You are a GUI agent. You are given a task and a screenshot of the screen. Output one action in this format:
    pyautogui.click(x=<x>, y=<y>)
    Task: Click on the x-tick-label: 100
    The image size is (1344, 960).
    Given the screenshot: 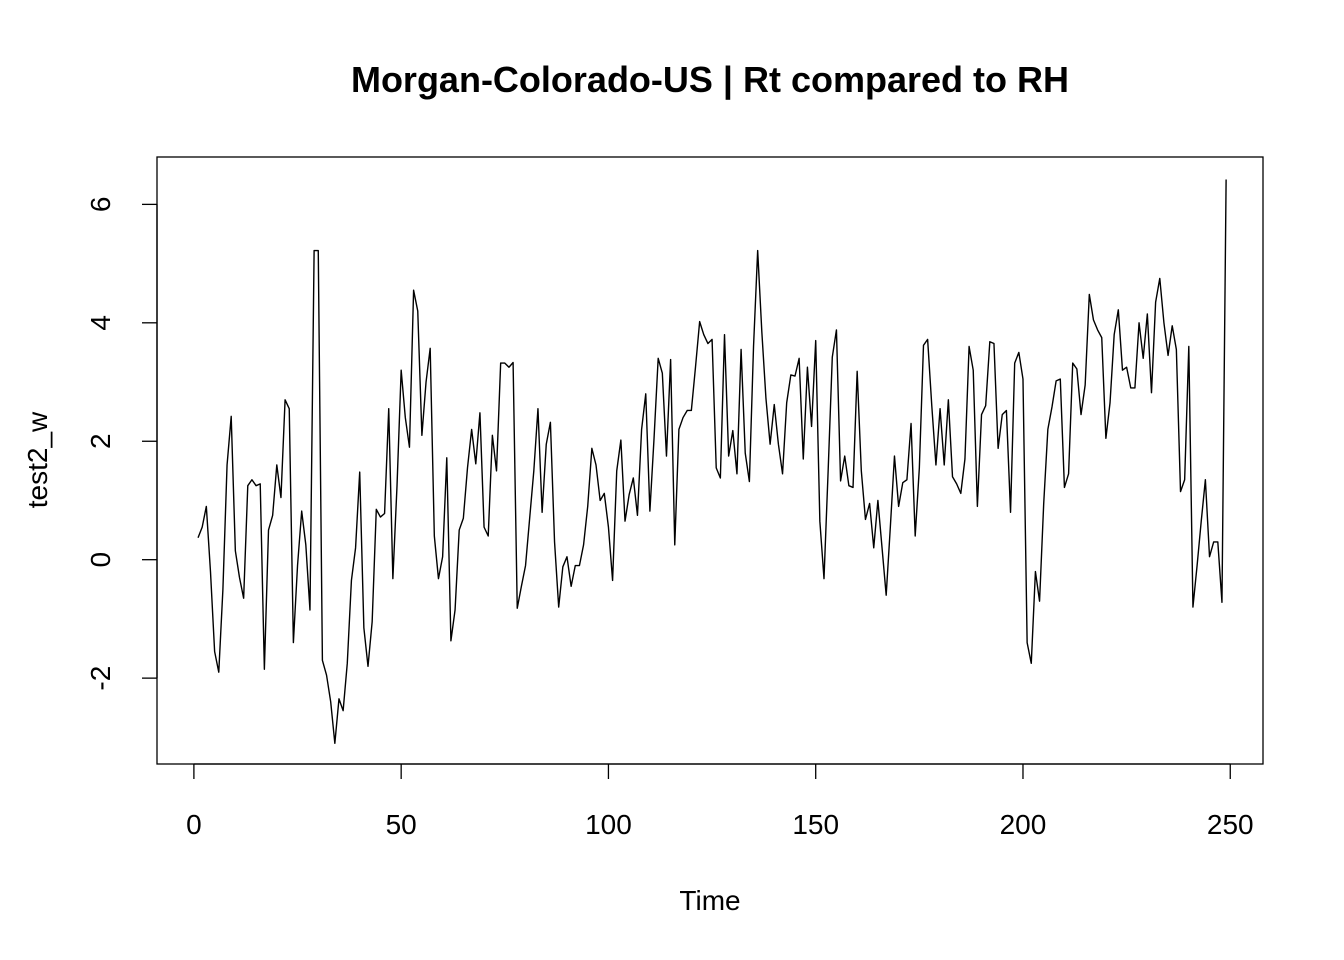 What is the action you would take?
    pyautogui.click(x=608, y=824)
    